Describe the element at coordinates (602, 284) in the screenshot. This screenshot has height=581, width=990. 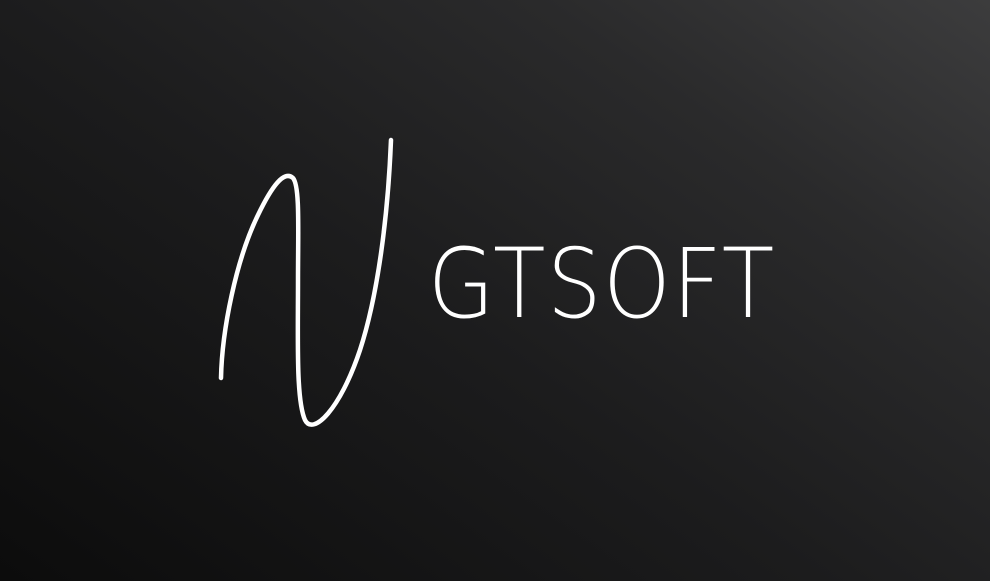
I see `wordmark: GTSOFT` at that location.